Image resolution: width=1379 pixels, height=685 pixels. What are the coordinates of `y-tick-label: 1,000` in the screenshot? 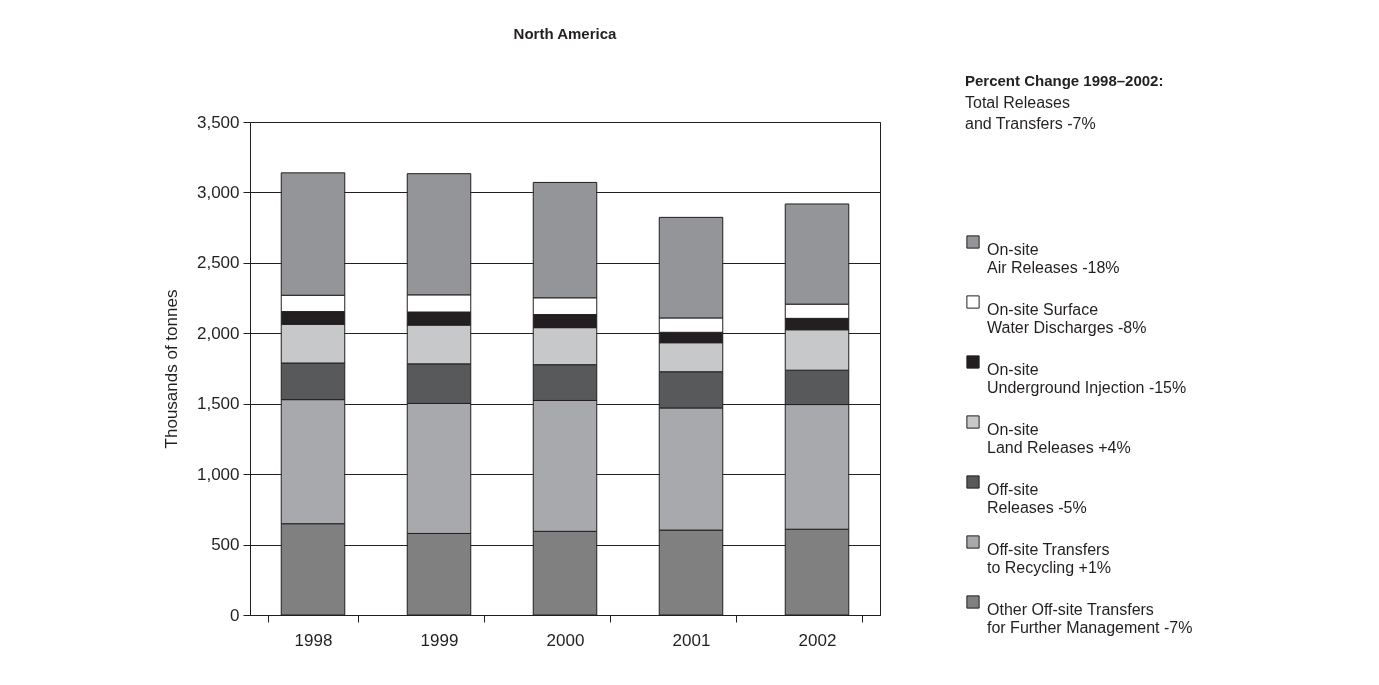 It's located at (218, 474).